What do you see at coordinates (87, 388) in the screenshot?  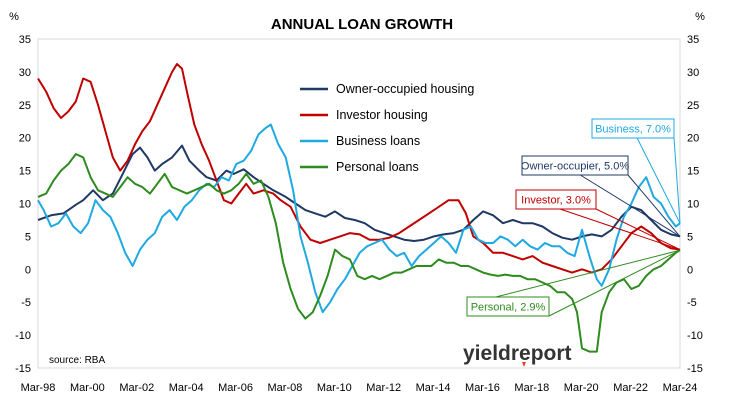 I see `x-tick-label: Mar-00` at bounding box center [87, 388].